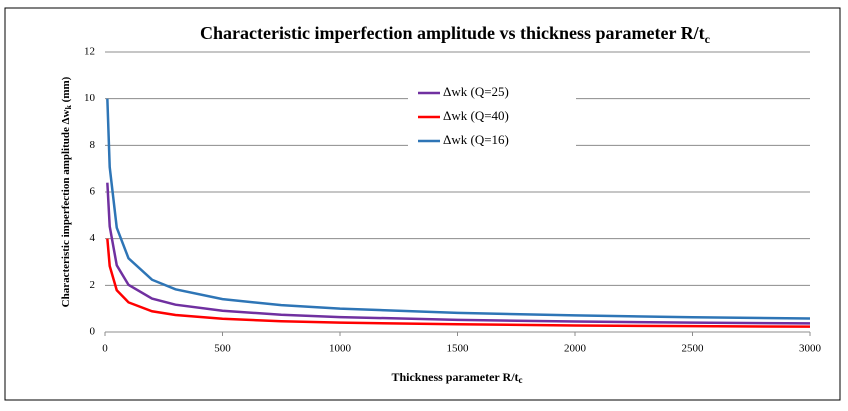  Describe the element at coordinates (105, 349) in the screenshot. I see `x-tick-label: 0` at that location.